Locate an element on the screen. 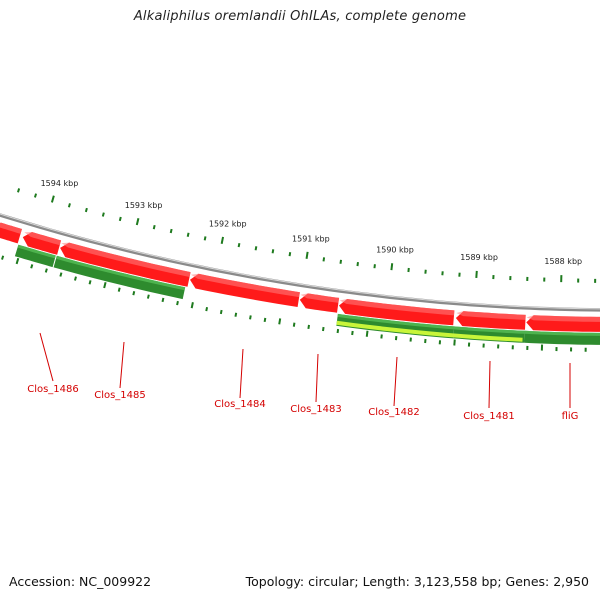 The width and height of the screenshot is (600, 600). kbp-label: 1592 kbp is located at coordinates (228, 224).